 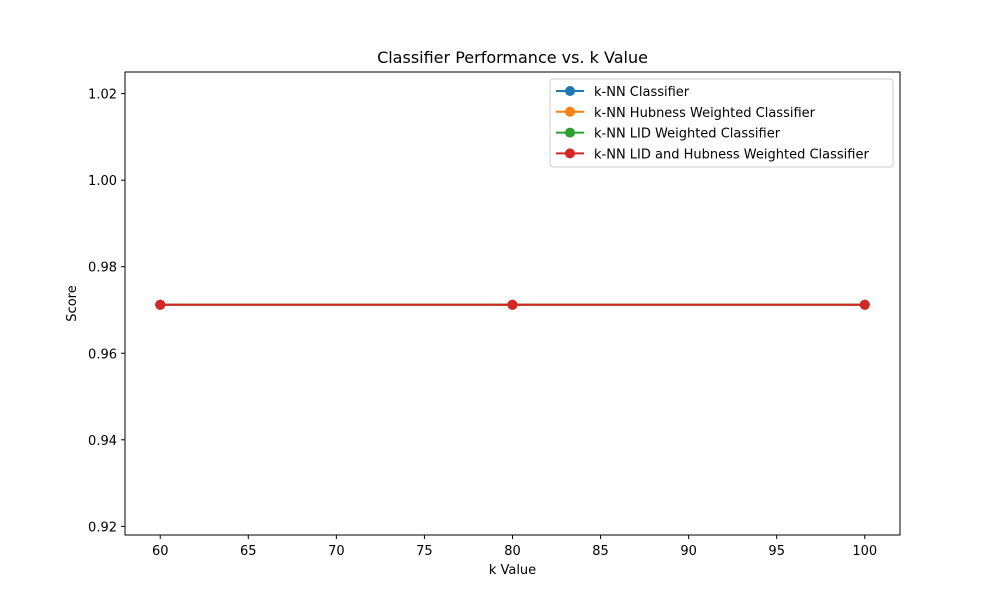 I want to click on x-tick-label: 100, so click(x=864, y=551).